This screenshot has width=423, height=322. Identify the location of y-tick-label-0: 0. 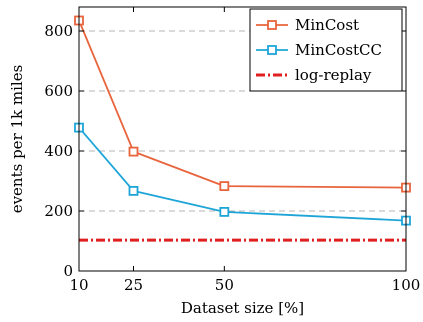
(68, 271).